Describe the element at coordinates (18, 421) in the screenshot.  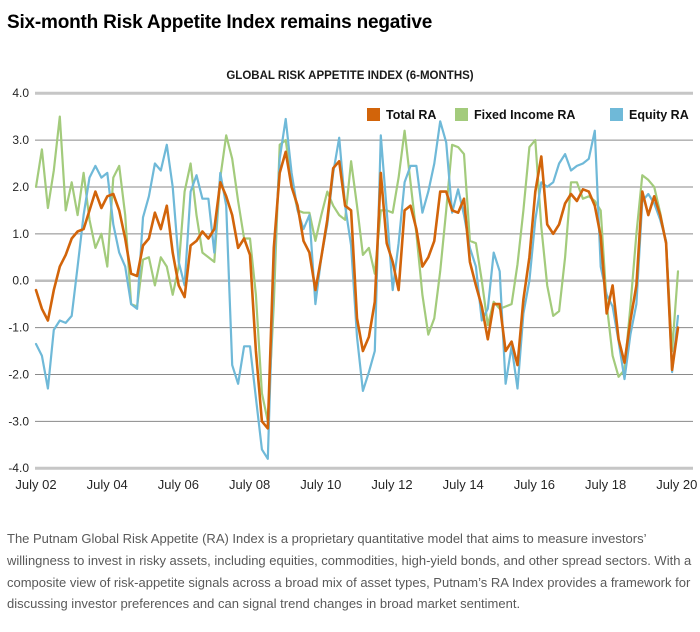
I see `y-axis-tick-label: -3.0` at that location.